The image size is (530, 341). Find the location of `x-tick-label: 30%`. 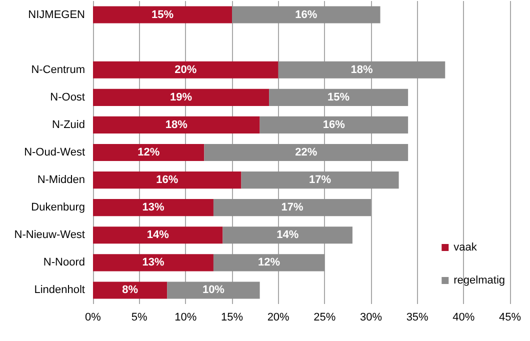

x-tick-label: 30% is located at coordinates (371, 318).